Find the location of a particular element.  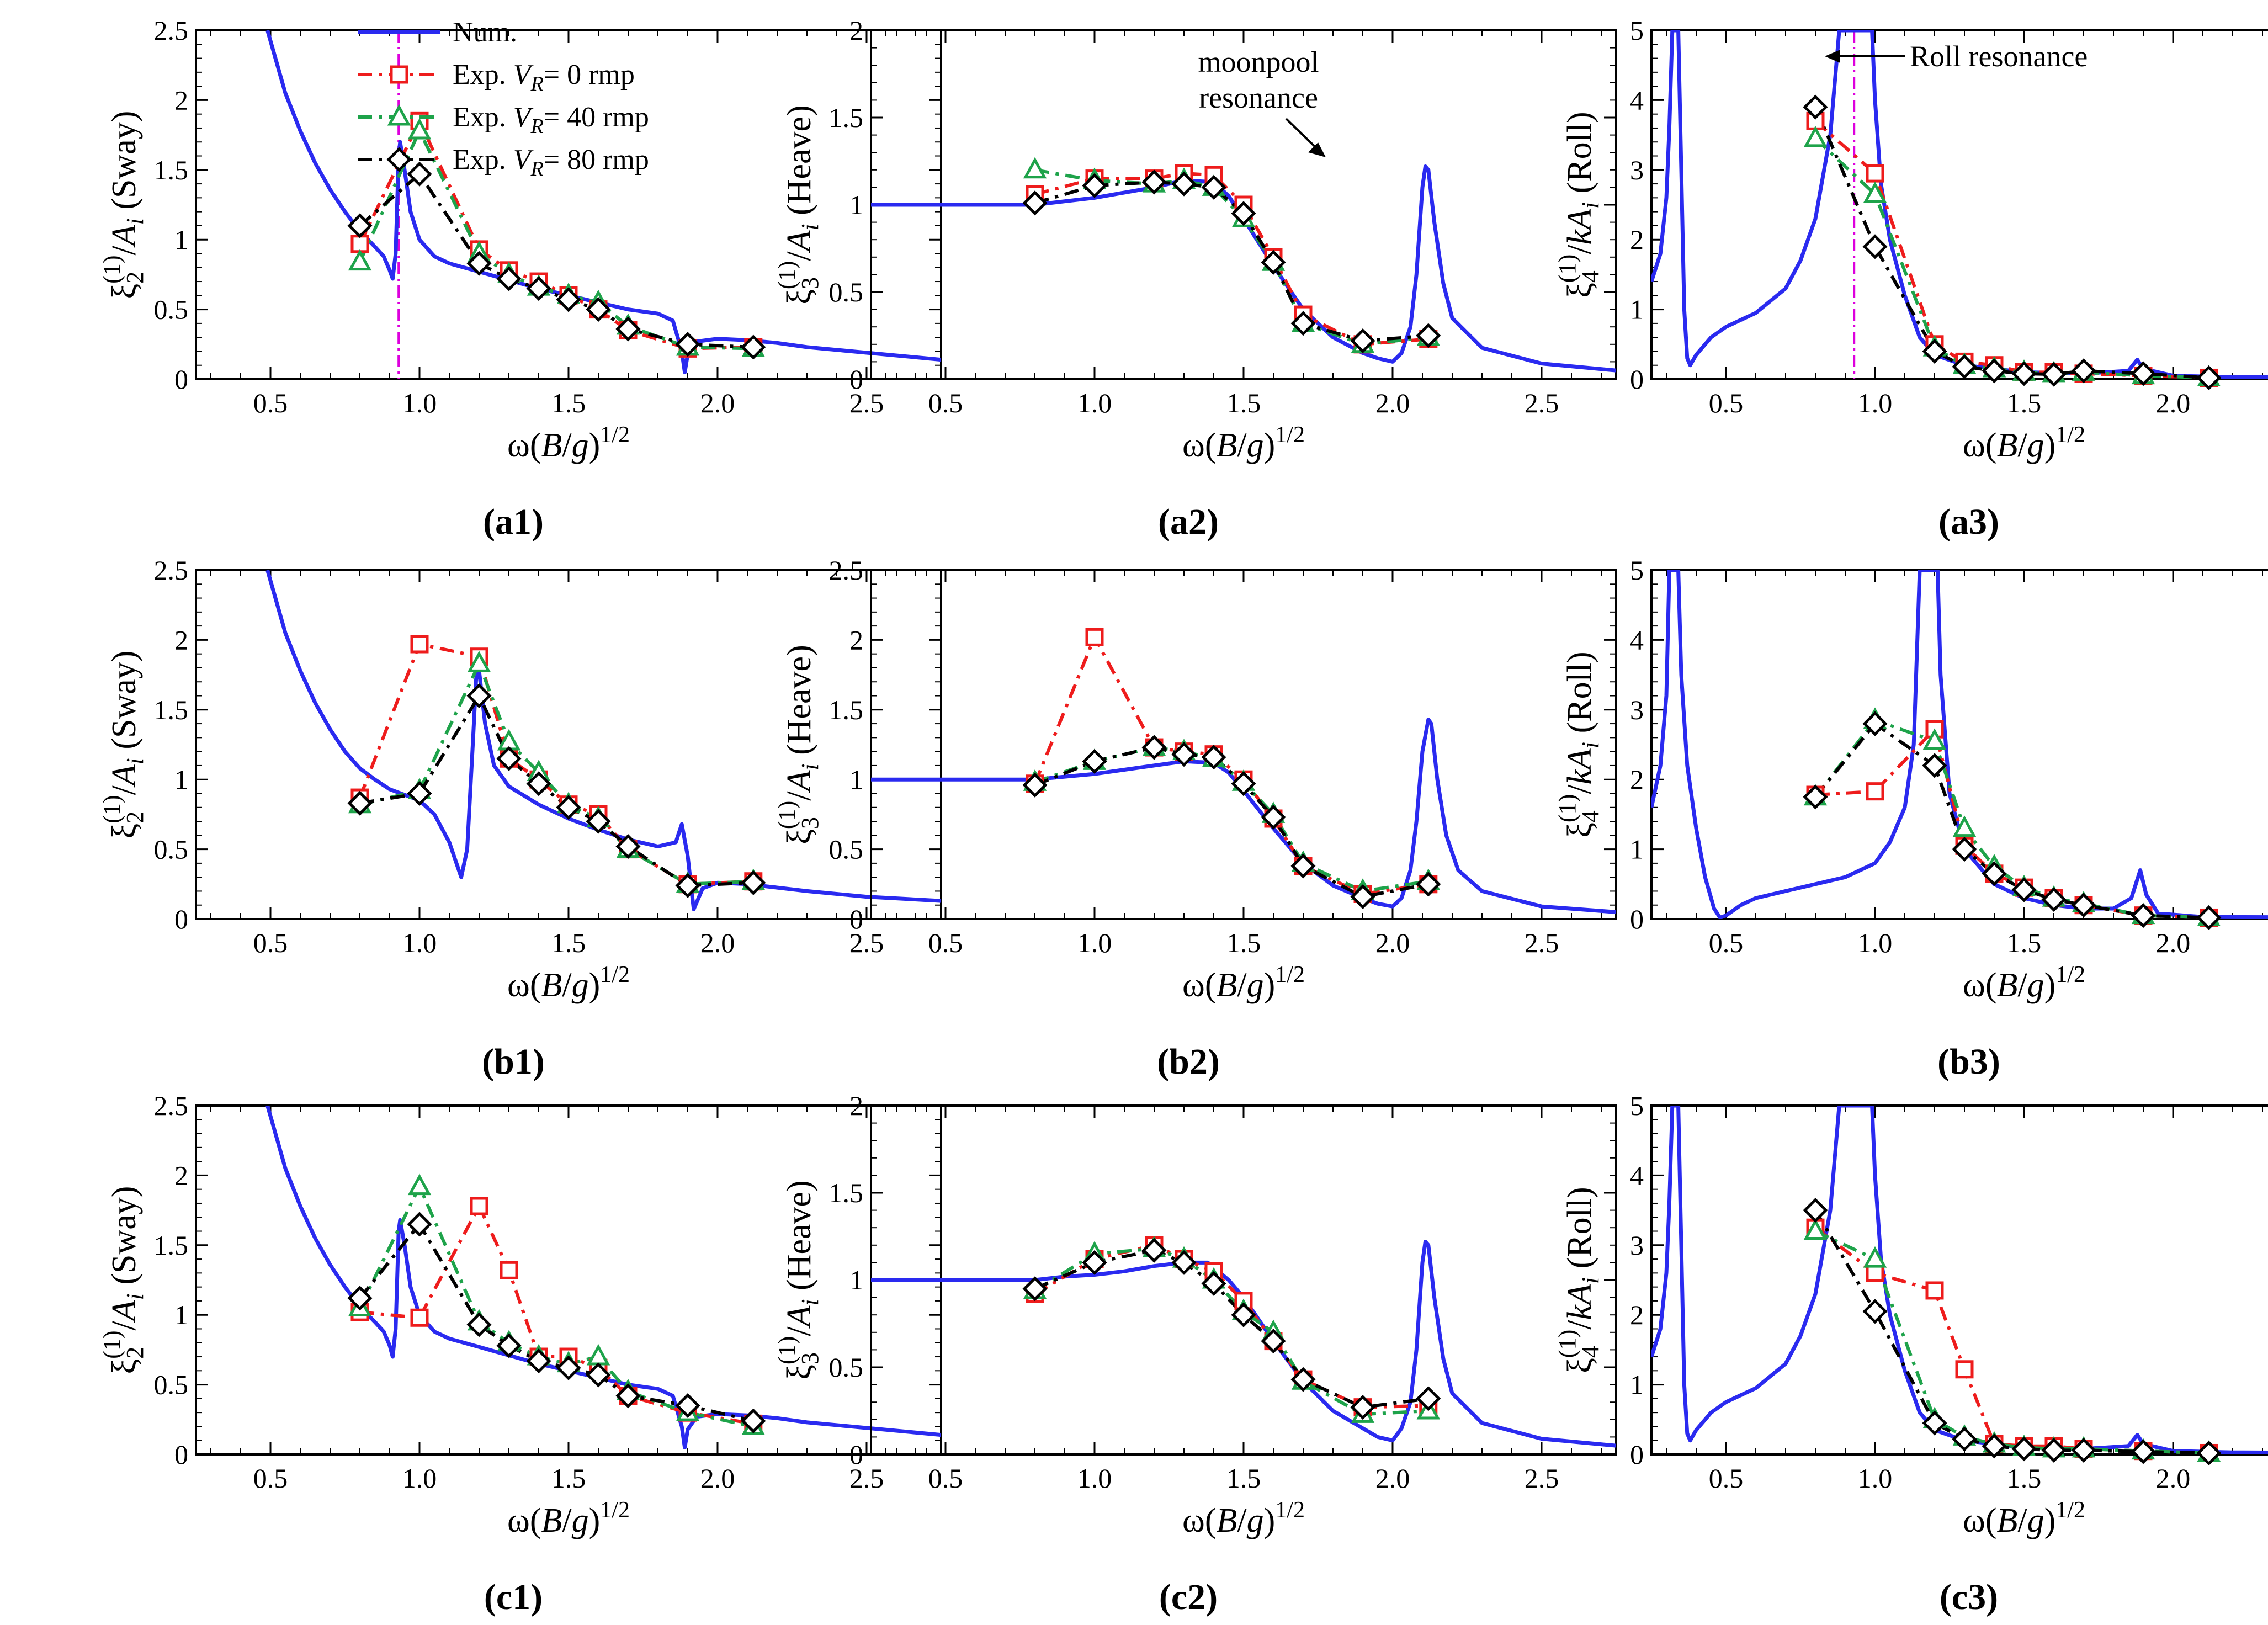

y-axis-label: ξ3(1)/Ai (Heave) is located at coordinates (798, 205).